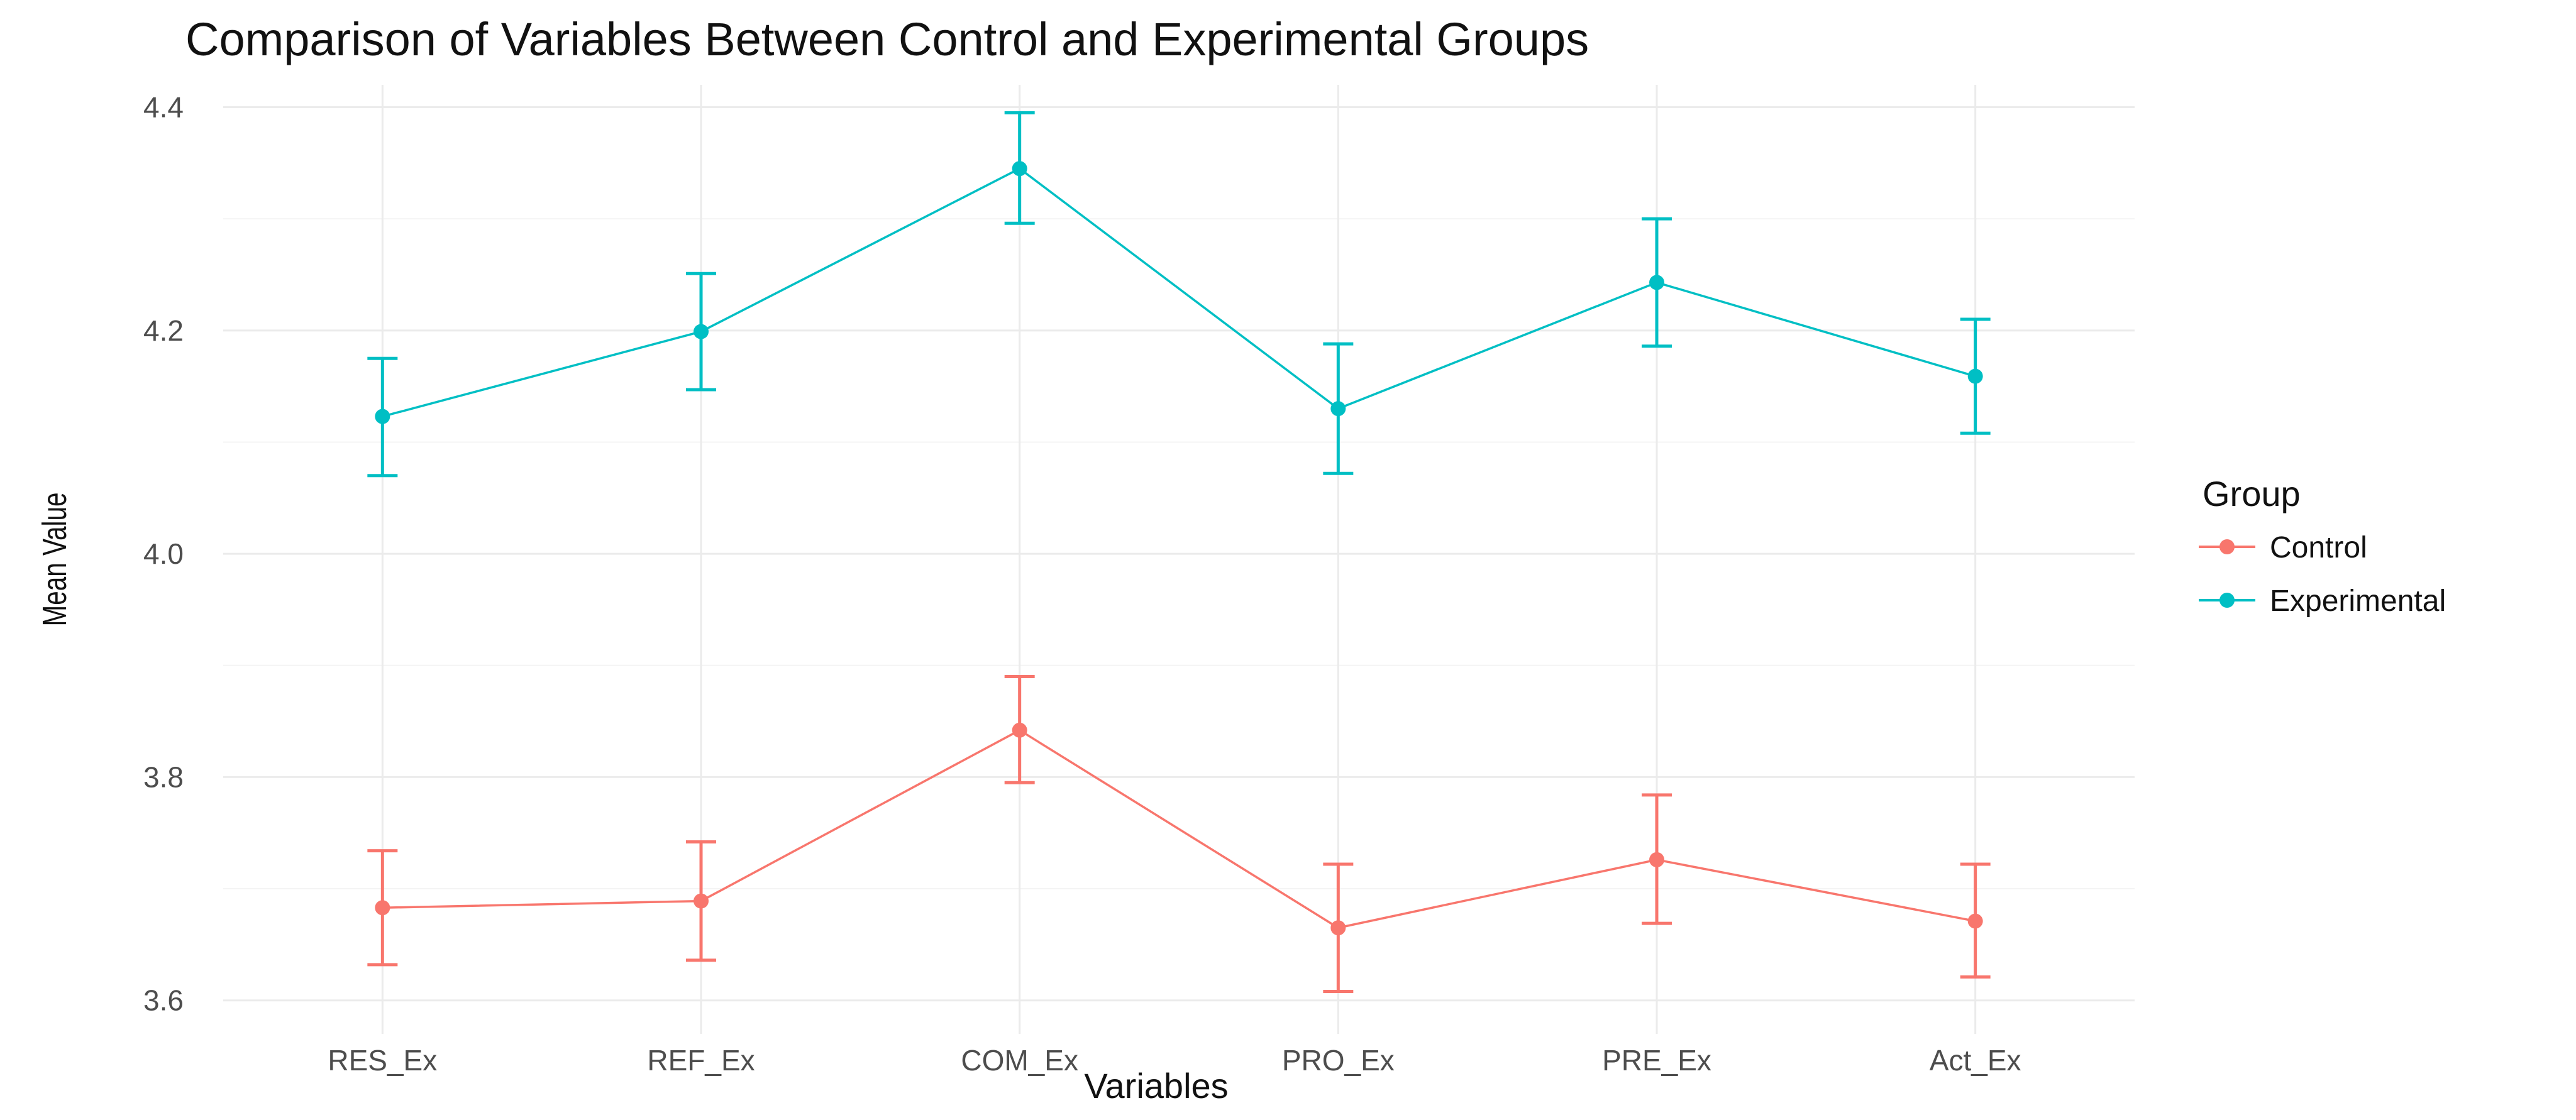 This screenshot has height=1120, width=2576. Describe the element at coordinates (1656, 1060) in the screenshot. I see `x-tick-label: PRE_Ex` at that location.